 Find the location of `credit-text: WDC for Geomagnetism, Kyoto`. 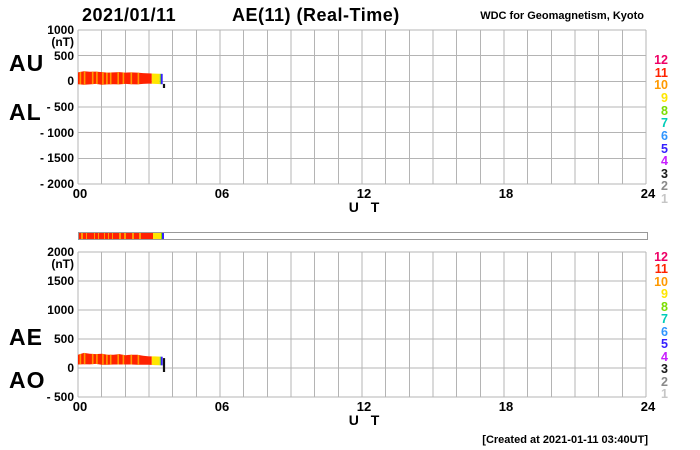

credit-text: WDC for Geomagnetism, Kyoto is located at coordinates (562, 16).